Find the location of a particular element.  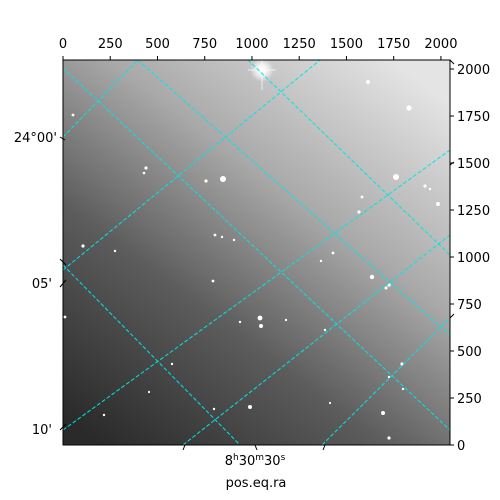

top-tick-label-0: 0 is located at coordinates (63, 44).